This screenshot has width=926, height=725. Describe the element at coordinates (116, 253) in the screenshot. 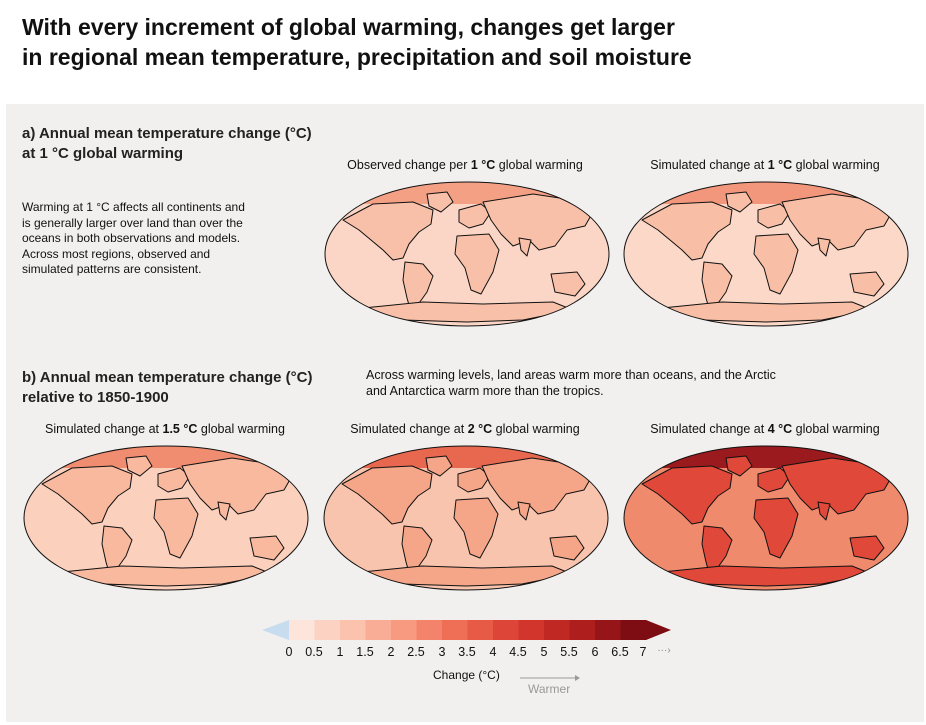

I see `desc-line: Across most regions, observed and` at that location.